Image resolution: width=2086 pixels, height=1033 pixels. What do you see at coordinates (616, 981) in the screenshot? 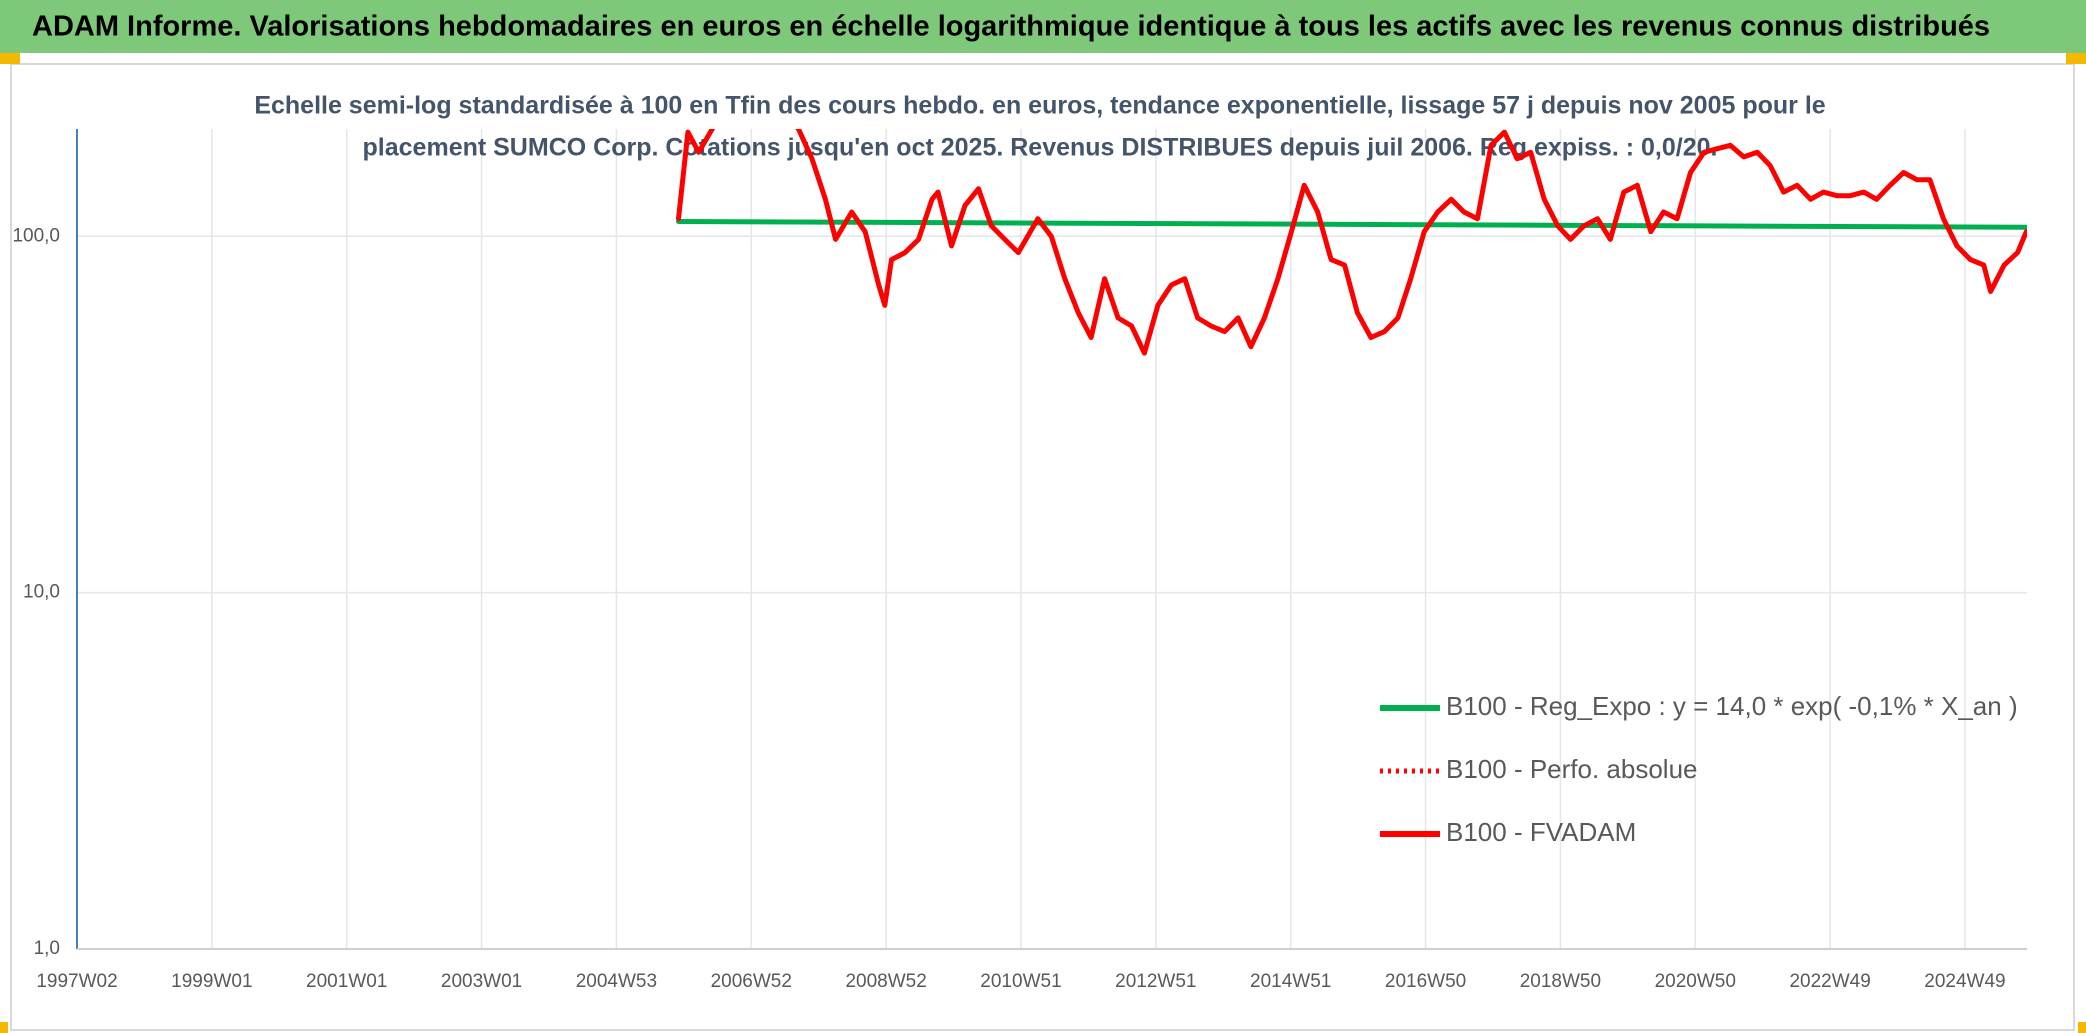
I see `x-tick-label: 2004W53` at bounding box center [616, 981].